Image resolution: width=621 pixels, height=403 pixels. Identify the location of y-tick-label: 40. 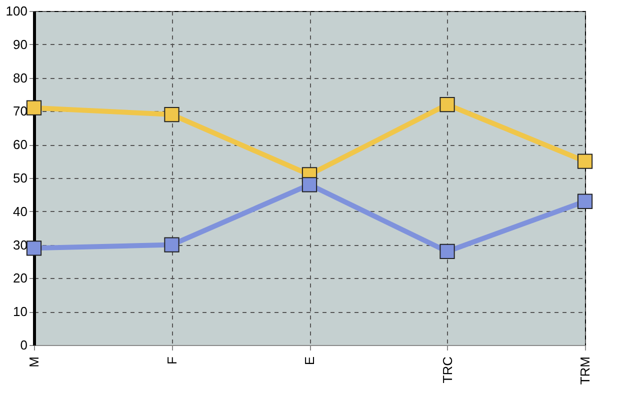
(20, 211).